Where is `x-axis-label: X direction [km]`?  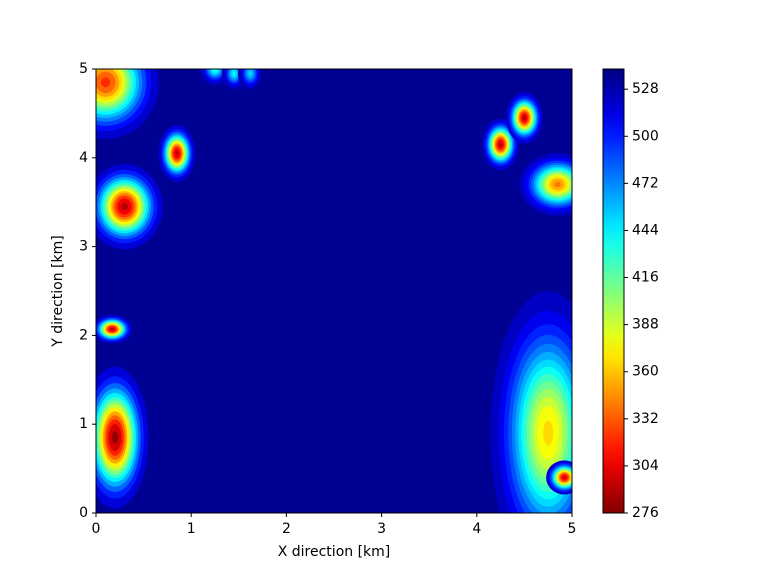
x-axis-label: X direction [km] is located at coordinates (334, 552).